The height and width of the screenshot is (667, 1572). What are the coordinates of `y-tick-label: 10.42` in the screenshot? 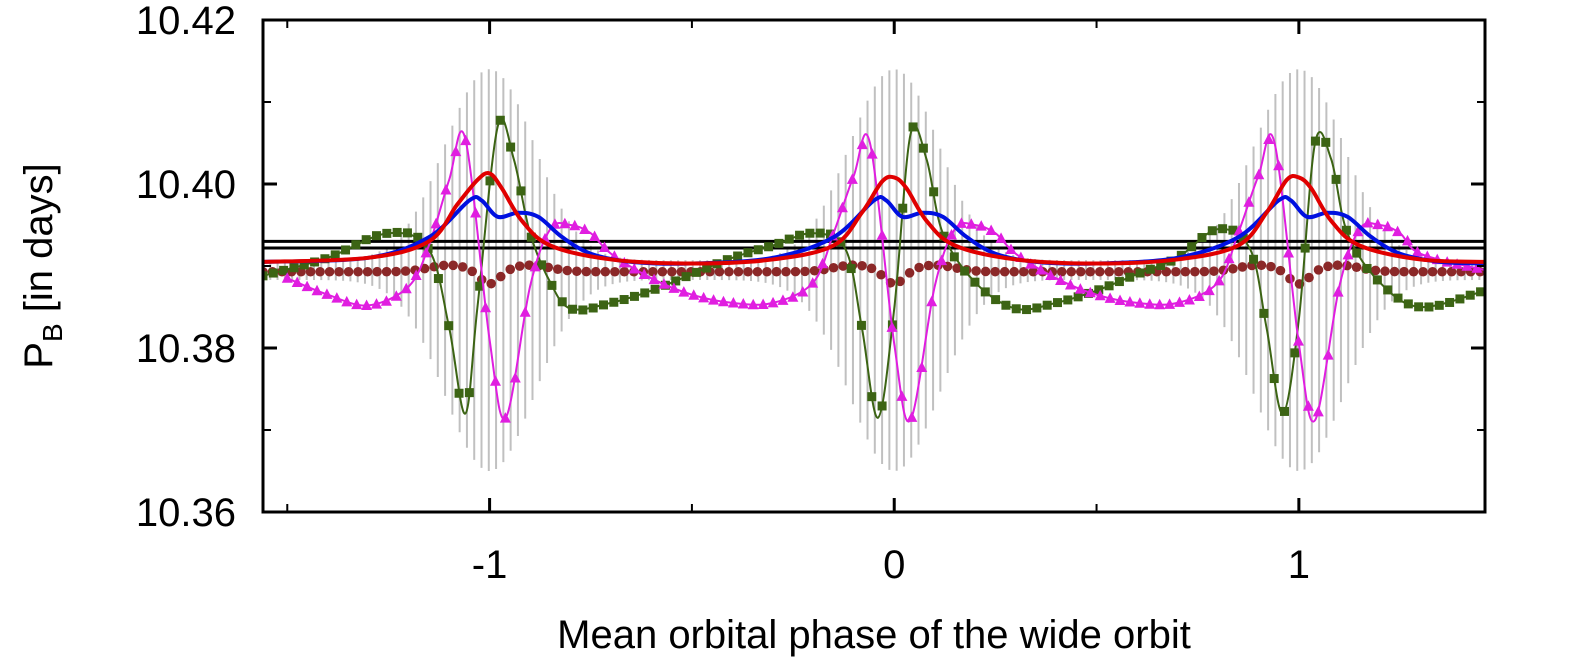 It's located at (186, 21).